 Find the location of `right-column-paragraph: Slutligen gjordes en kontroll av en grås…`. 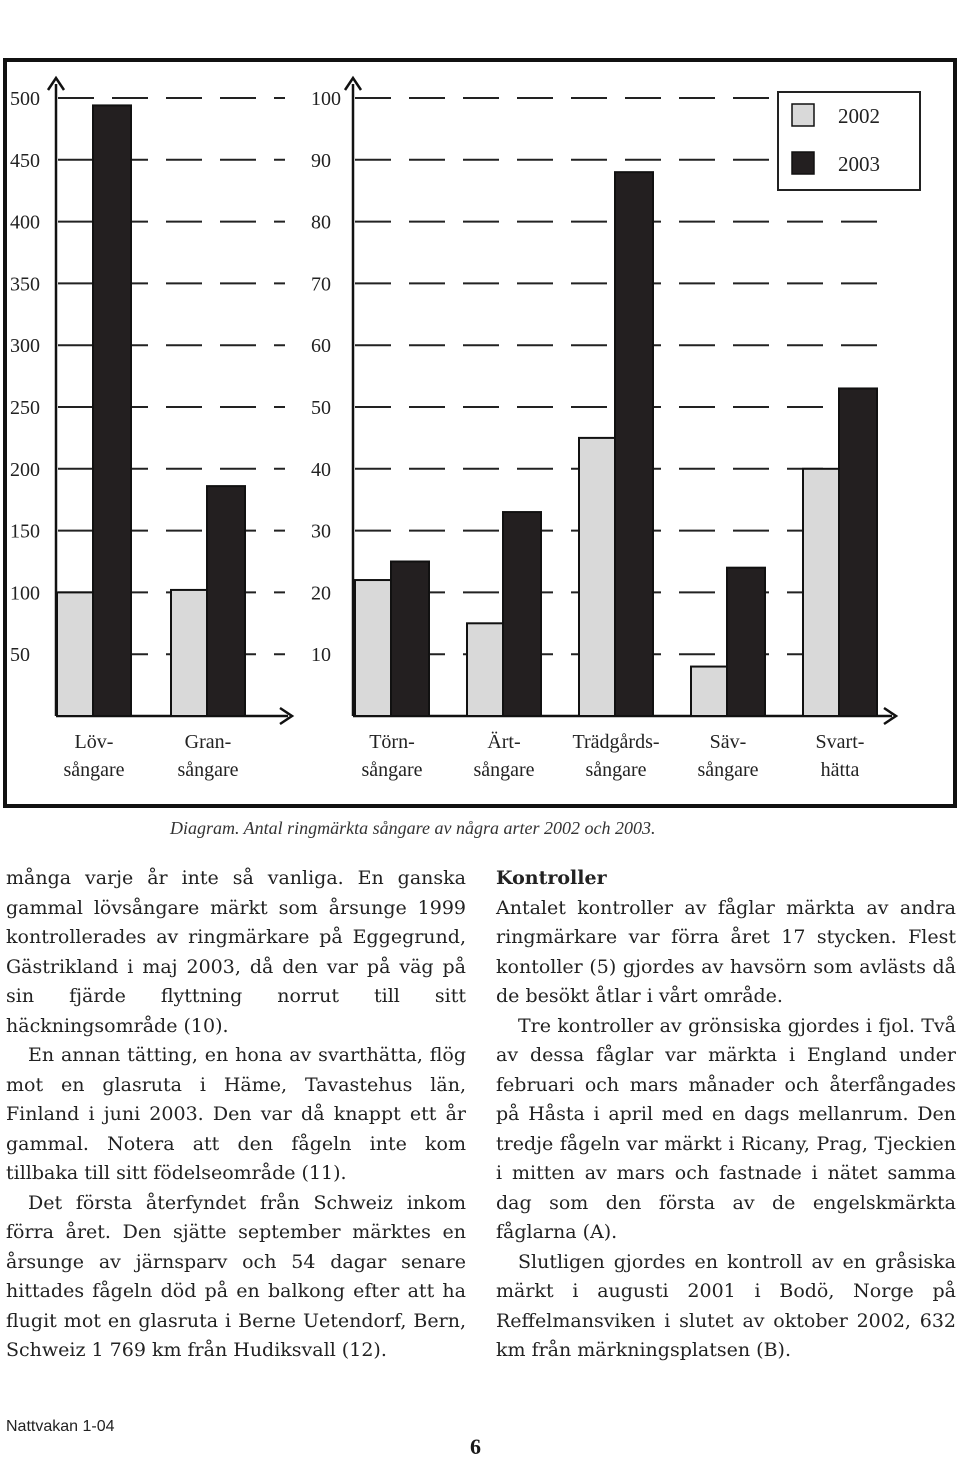

right-column-paragraph: Slutligen gjordes en kontroll av en grås… is located at coordinates (726, 1306).